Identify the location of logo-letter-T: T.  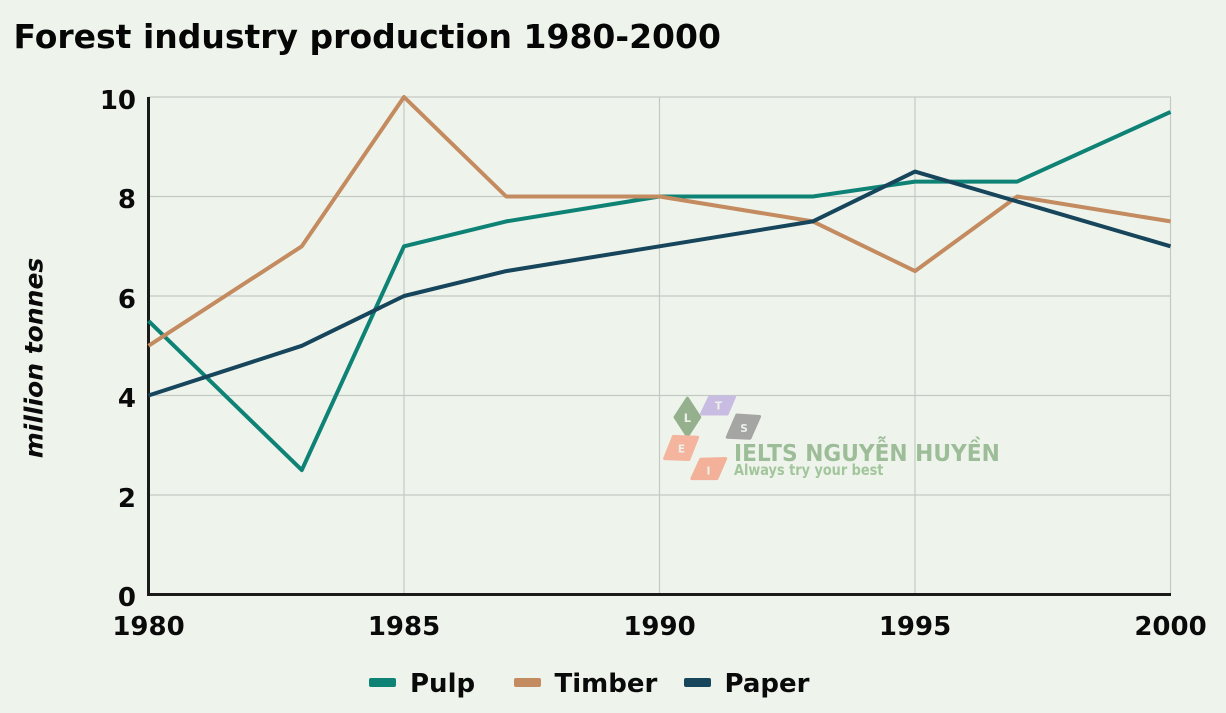
(719, 407).